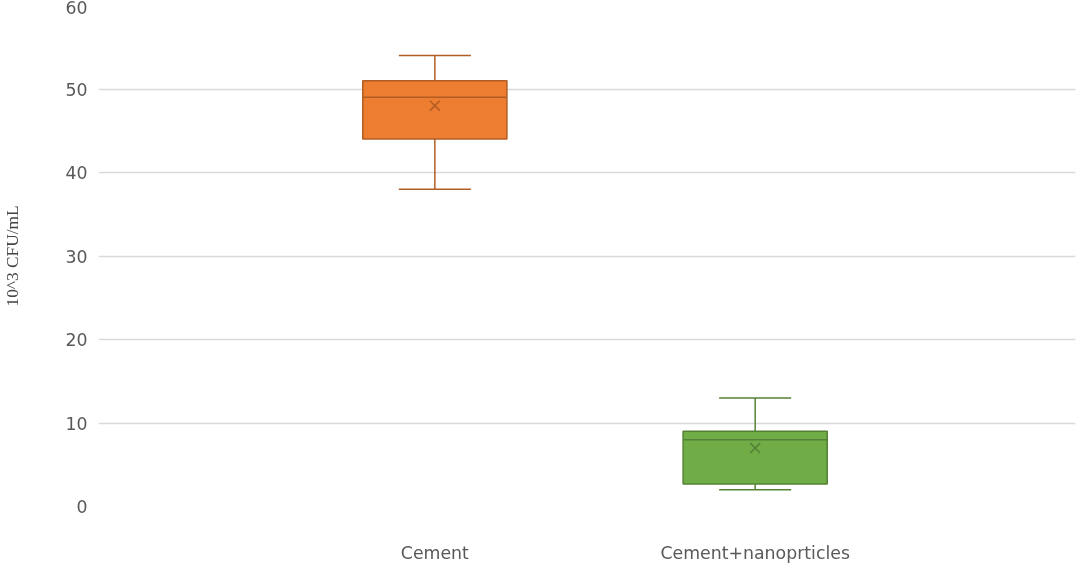 The image size is (1087, 572). I want to click on y-tick-label: 10, so click(76, 423).